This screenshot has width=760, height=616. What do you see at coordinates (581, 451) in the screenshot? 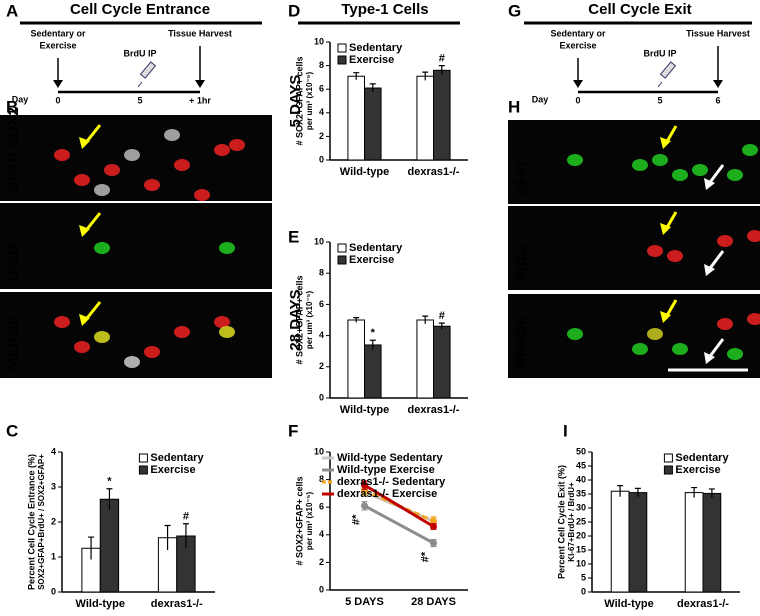
I see `y-tick-label: 50` at bounding box center [581, 451].